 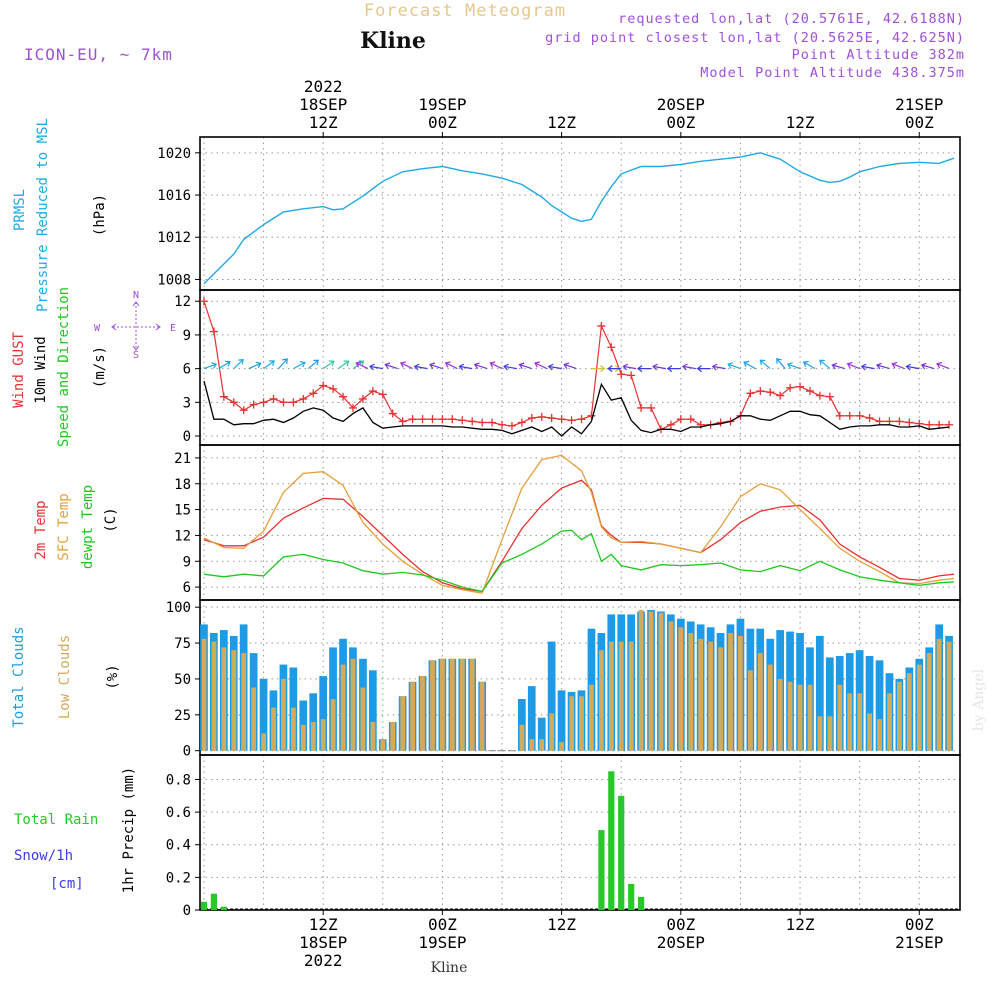 What do you see at coordinates (681, 104) in the screenshot?
I see `top-time-label: 20SEP` at bounding box center [681, 104].